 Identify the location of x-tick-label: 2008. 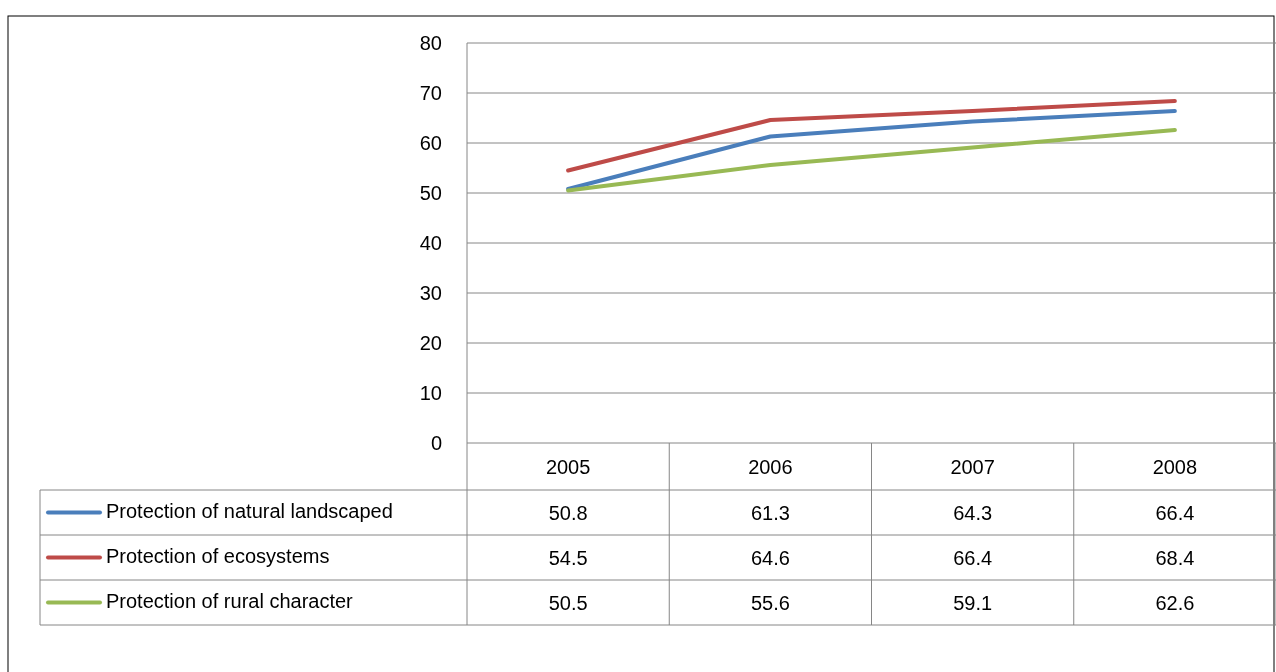
(1175, 466).